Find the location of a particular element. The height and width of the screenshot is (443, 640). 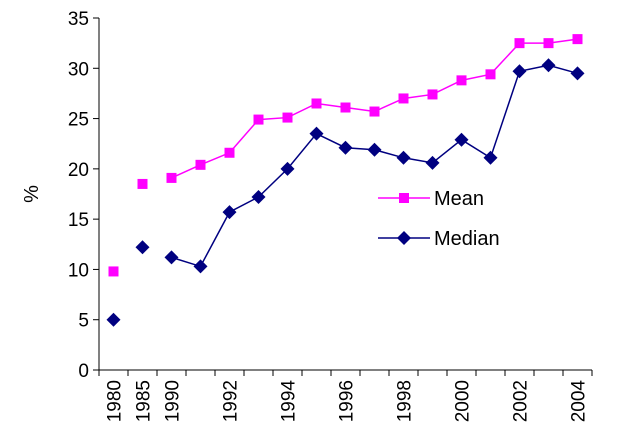

x-tick-label: 1980 is located at coordinates (115, 401).